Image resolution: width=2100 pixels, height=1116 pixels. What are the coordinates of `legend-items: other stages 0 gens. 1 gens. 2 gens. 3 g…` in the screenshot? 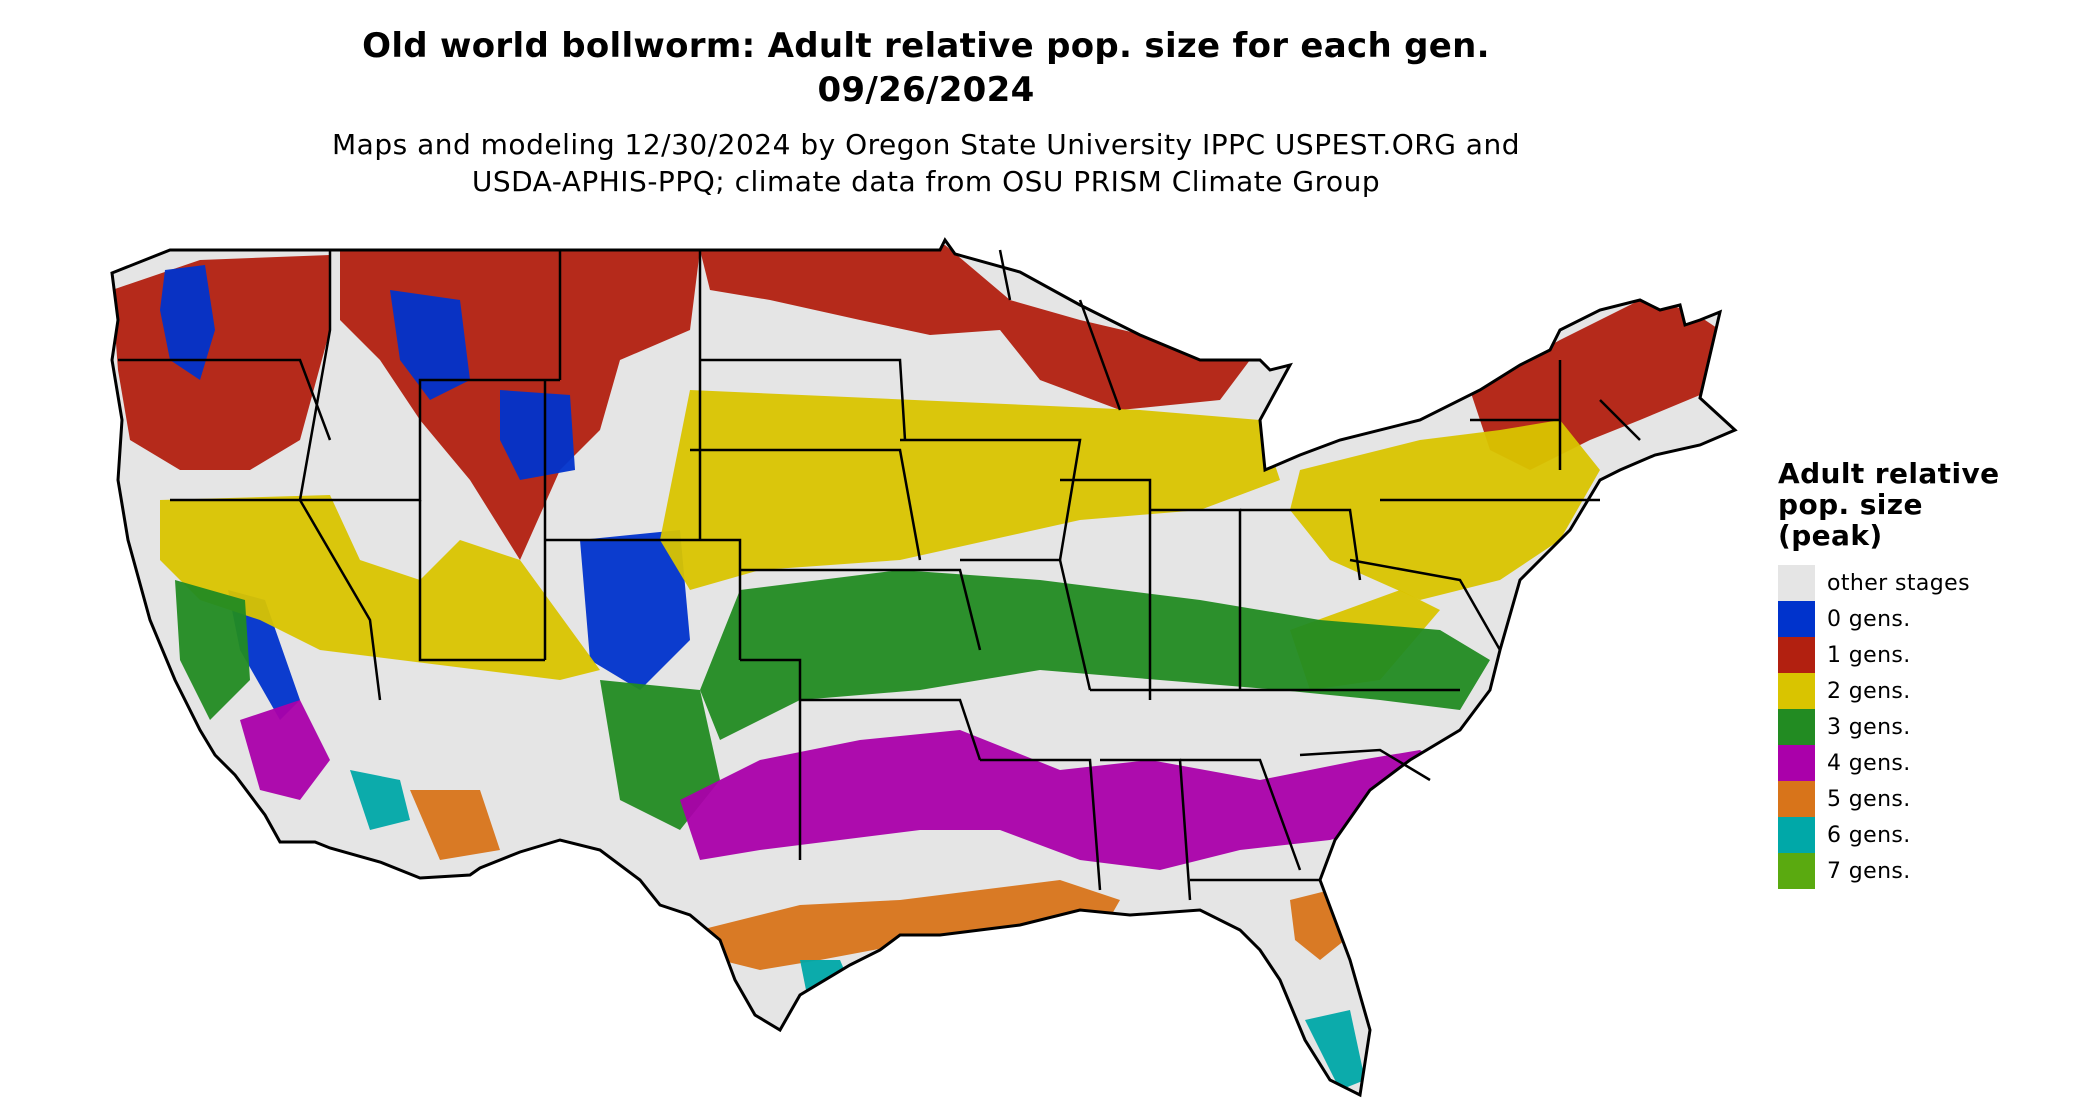 It's located at (1889, 727).